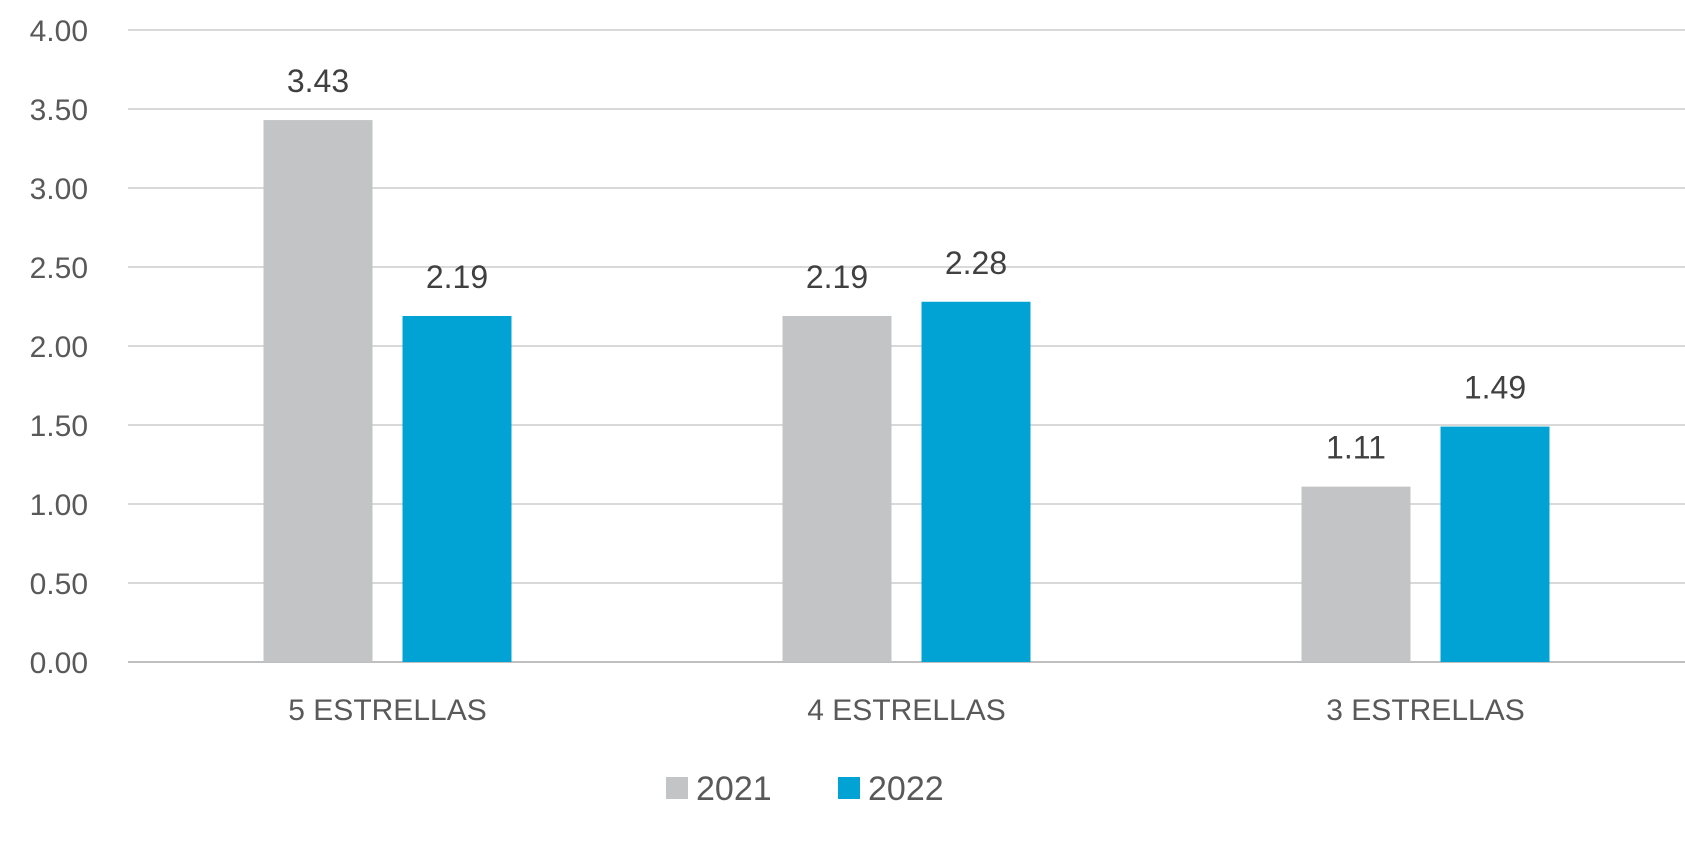  What do you see at coordinates (318, 81) in the screenshot?
I see `data-label: 3.43` at bounding box center [318, 81].